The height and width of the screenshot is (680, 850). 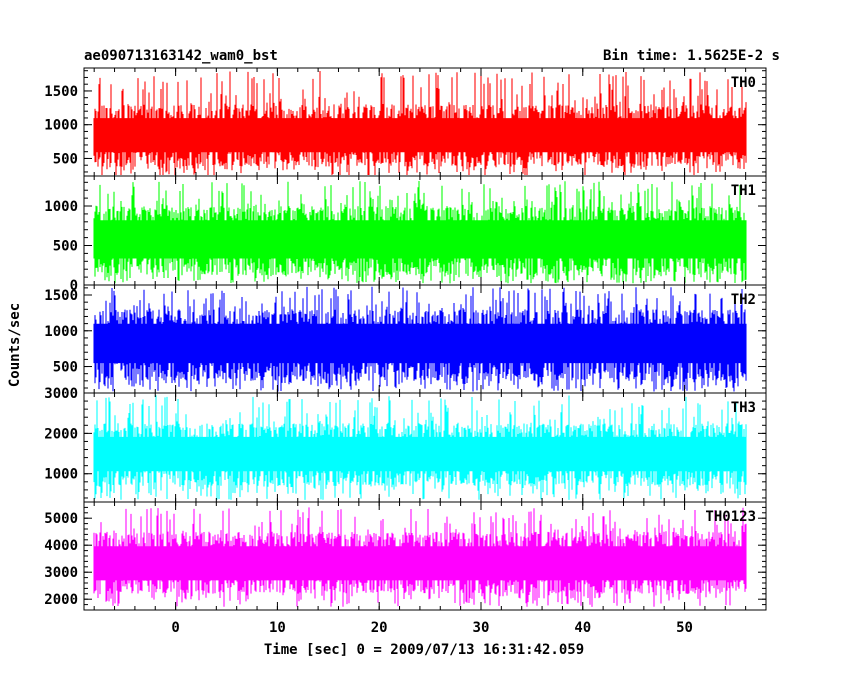 What do you see at coordinates (481, 628) in the screenshot?
I see `x-tick-label: 30` at bounding box center [481, 628].